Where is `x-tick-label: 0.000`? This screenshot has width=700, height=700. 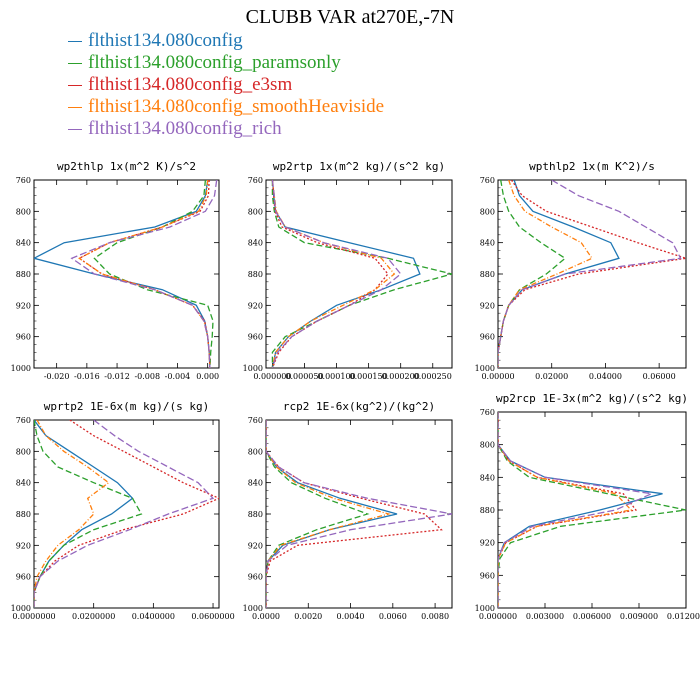
x-tick-label: 0.000 is located at coordinates (207, 376).